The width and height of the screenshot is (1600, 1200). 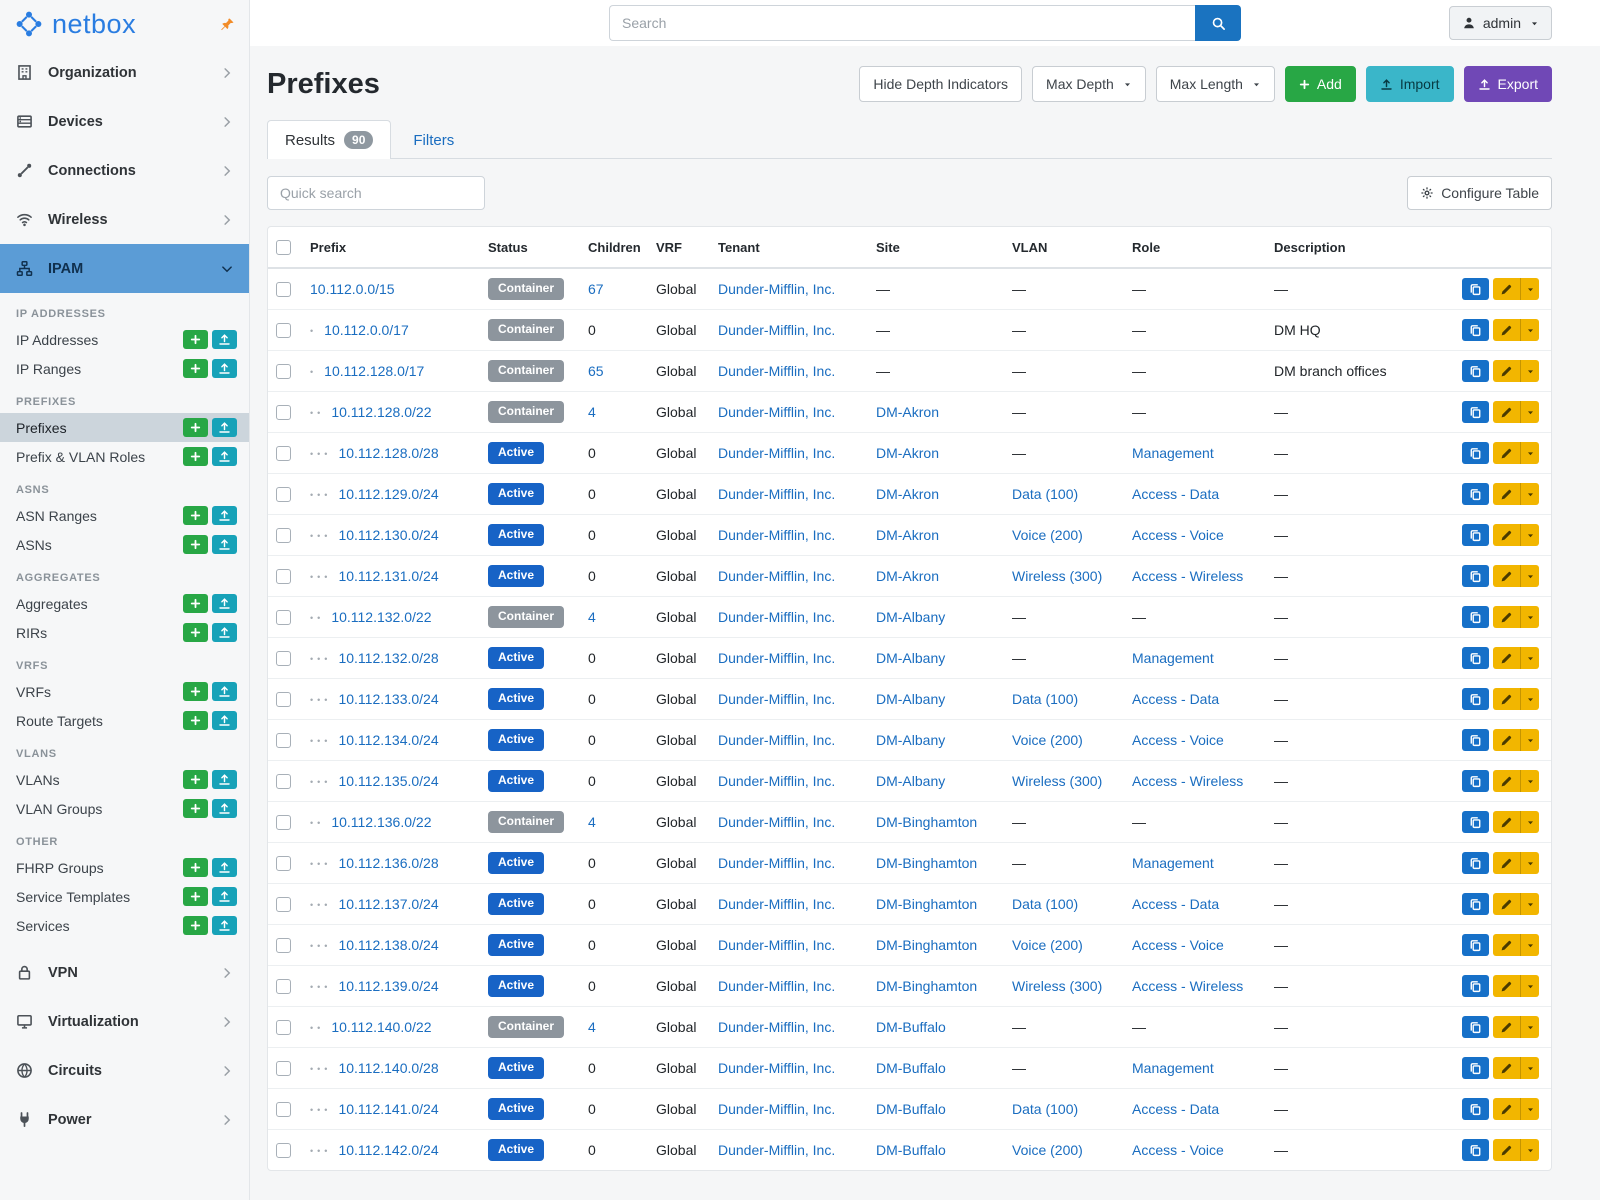 What do you see at coordinates (224, 720) in the screenshot?
I see `import-route-targets-button` at bounding box center [224, 720].